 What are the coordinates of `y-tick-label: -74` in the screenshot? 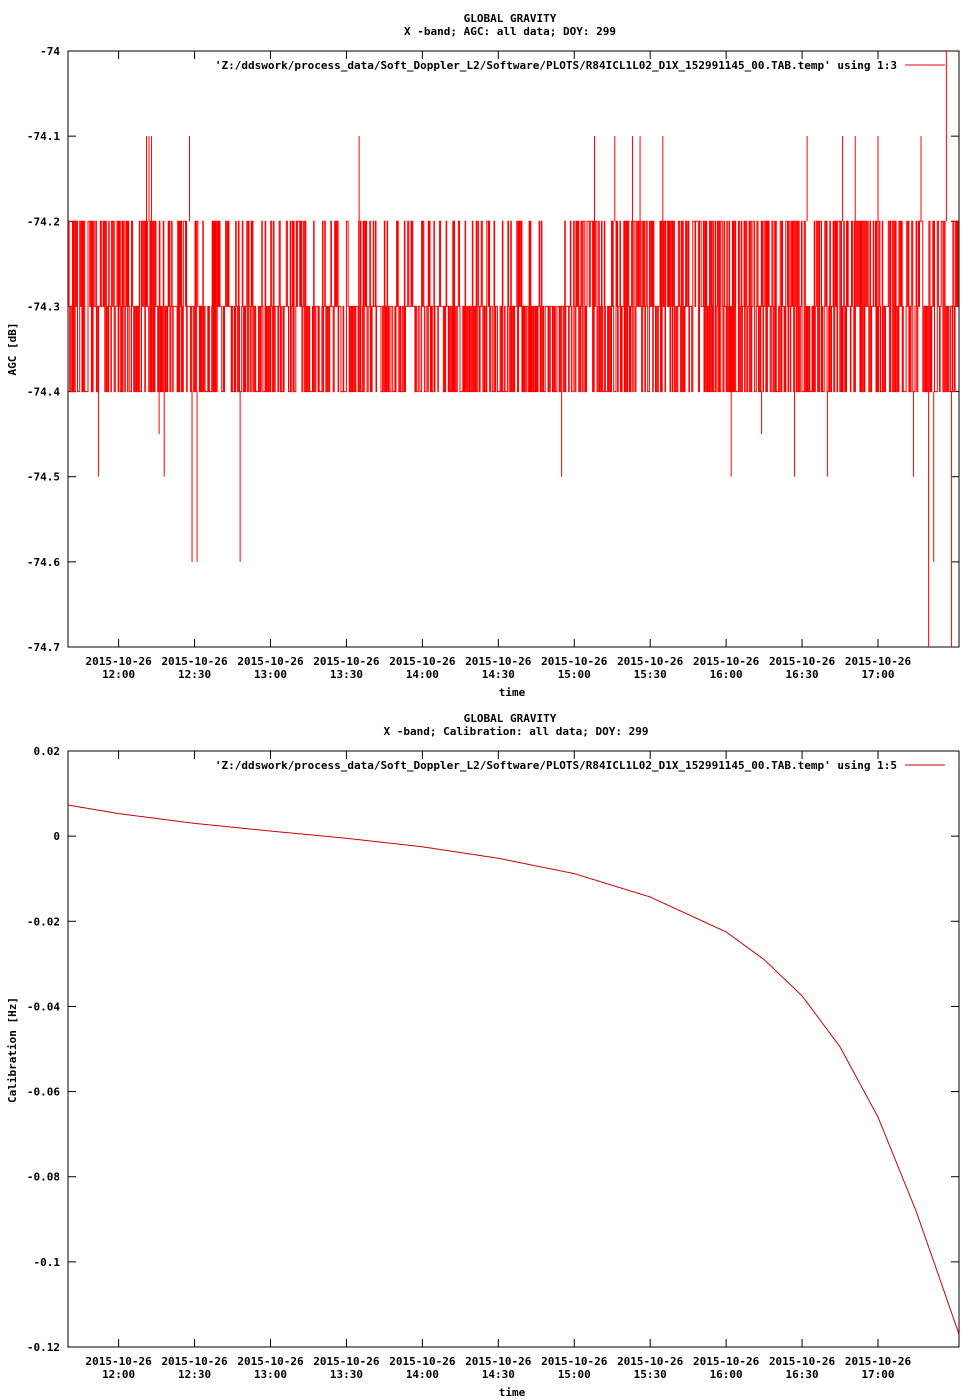 It's located at (50, 51).